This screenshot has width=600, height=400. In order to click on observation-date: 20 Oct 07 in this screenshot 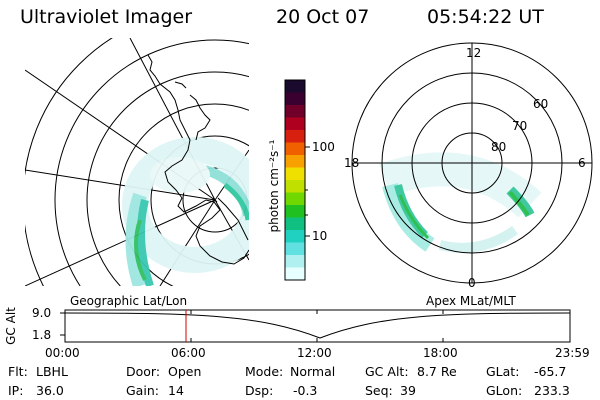, I will do `click(323, 17)`.